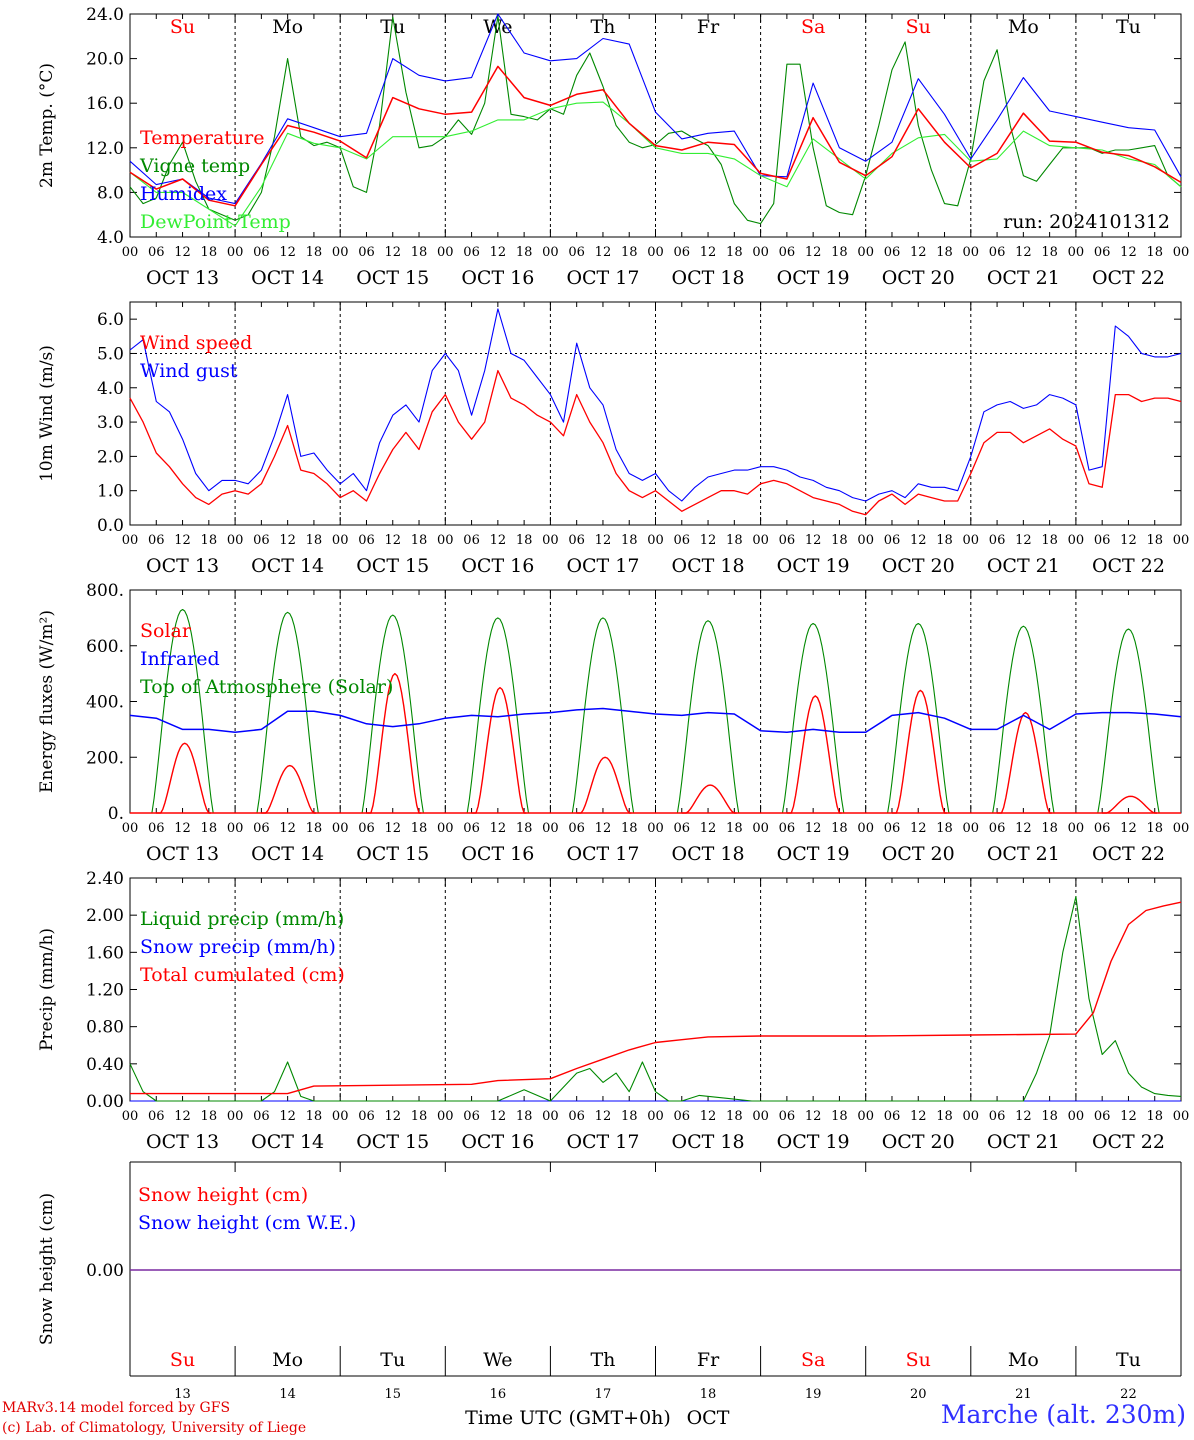 The height and width of the screenshot is (1440, 1194). What do you see at coordinates (215, 222) in the screenshot?
I see `legend-entry: DewPoint Temp` at bounding box center [215, 222].